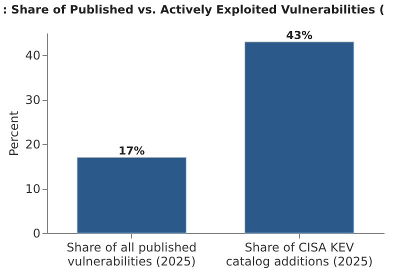 This screenshot has height=276, width=400. I want to click on y-tick-label: 0, so click(36, 233).